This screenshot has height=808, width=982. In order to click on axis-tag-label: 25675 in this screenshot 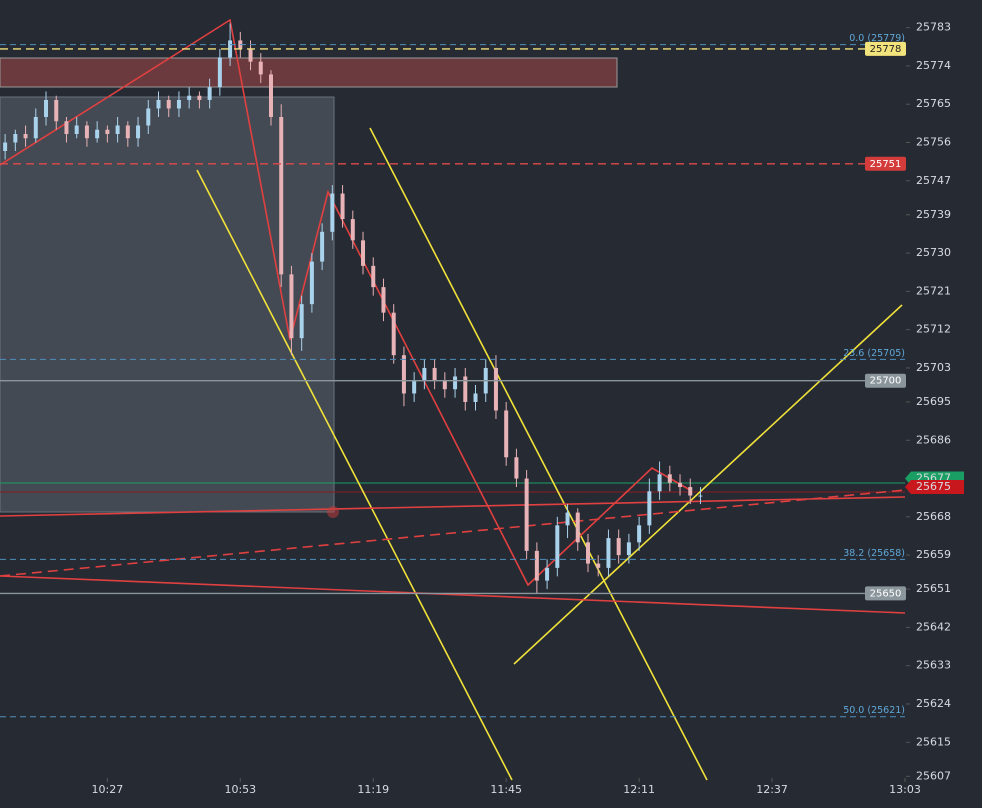, I will do `click(933, 486)`.